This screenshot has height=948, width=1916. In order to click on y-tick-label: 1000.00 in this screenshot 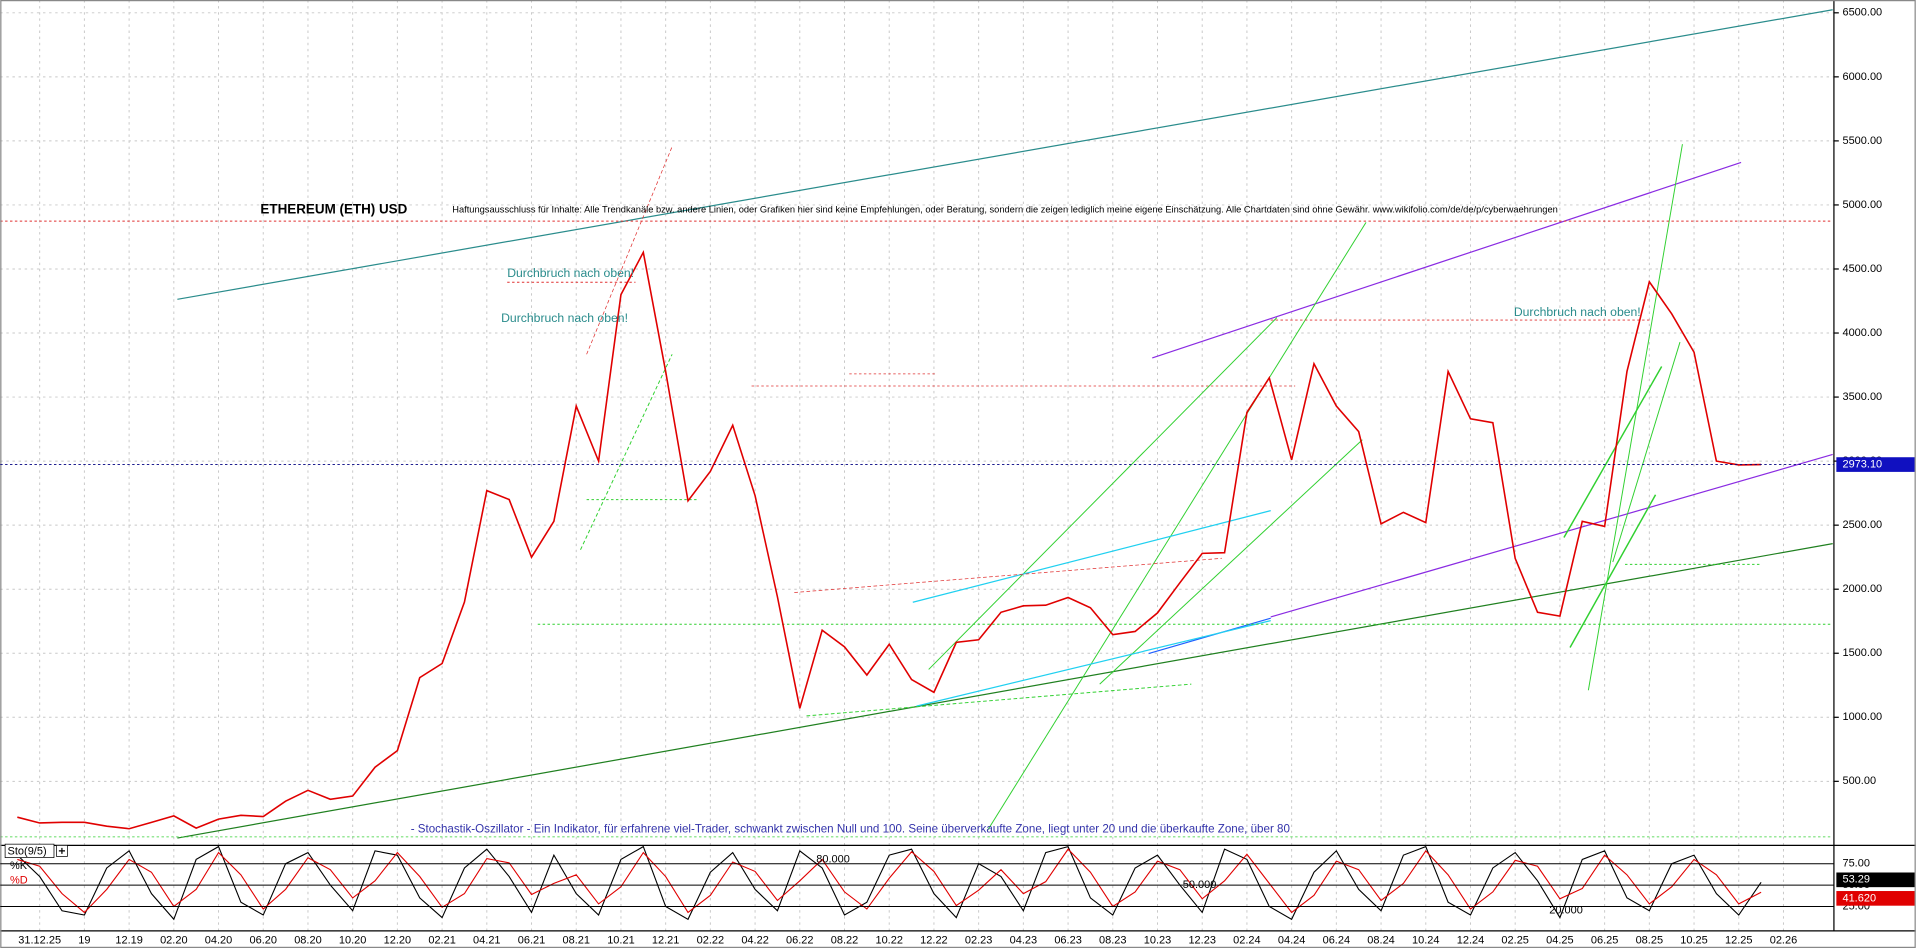, I will do `click(1862, 717)`.